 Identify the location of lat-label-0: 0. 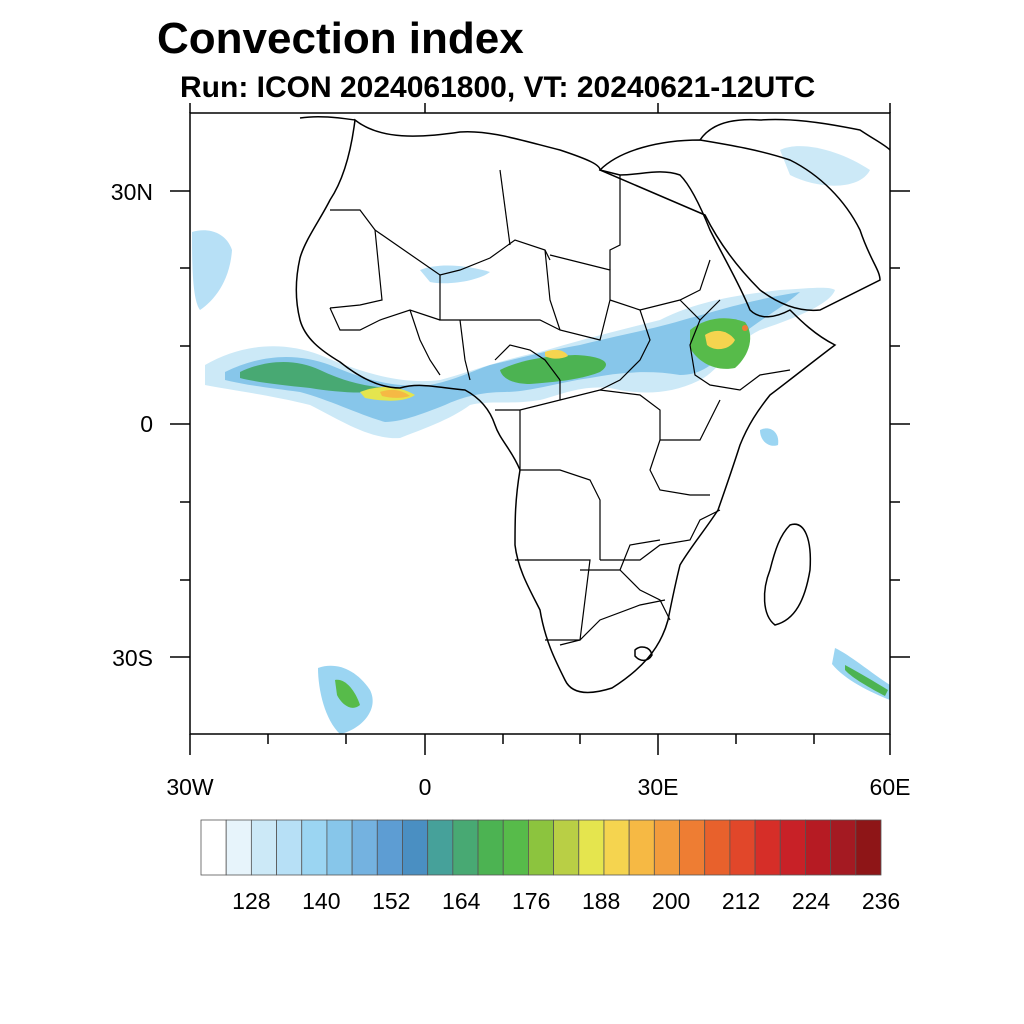
(146, 424).